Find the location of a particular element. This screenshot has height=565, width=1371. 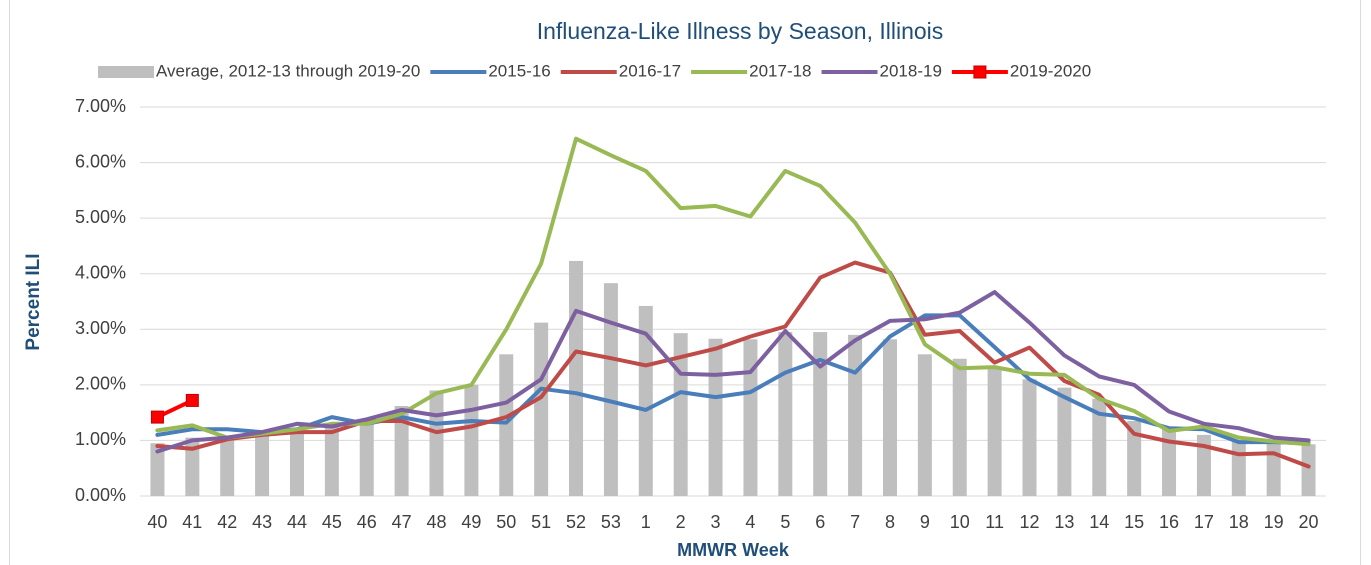

y-tick-label: 1.00% is located at coordinates (100, 439).